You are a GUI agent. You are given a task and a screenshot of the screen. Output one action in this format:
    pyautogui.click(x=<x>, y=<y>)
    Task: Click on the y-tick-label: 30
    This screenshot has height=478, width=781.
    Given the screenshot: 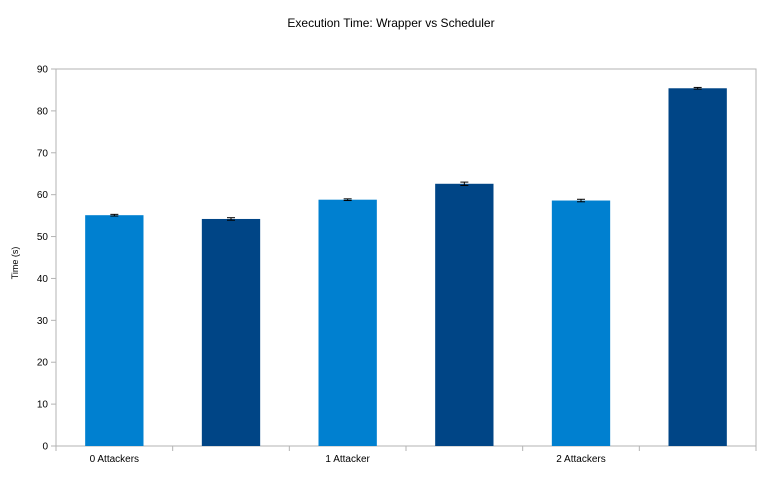 What is the action you would take?
    pyautogui.click(x=43, y=321)
    